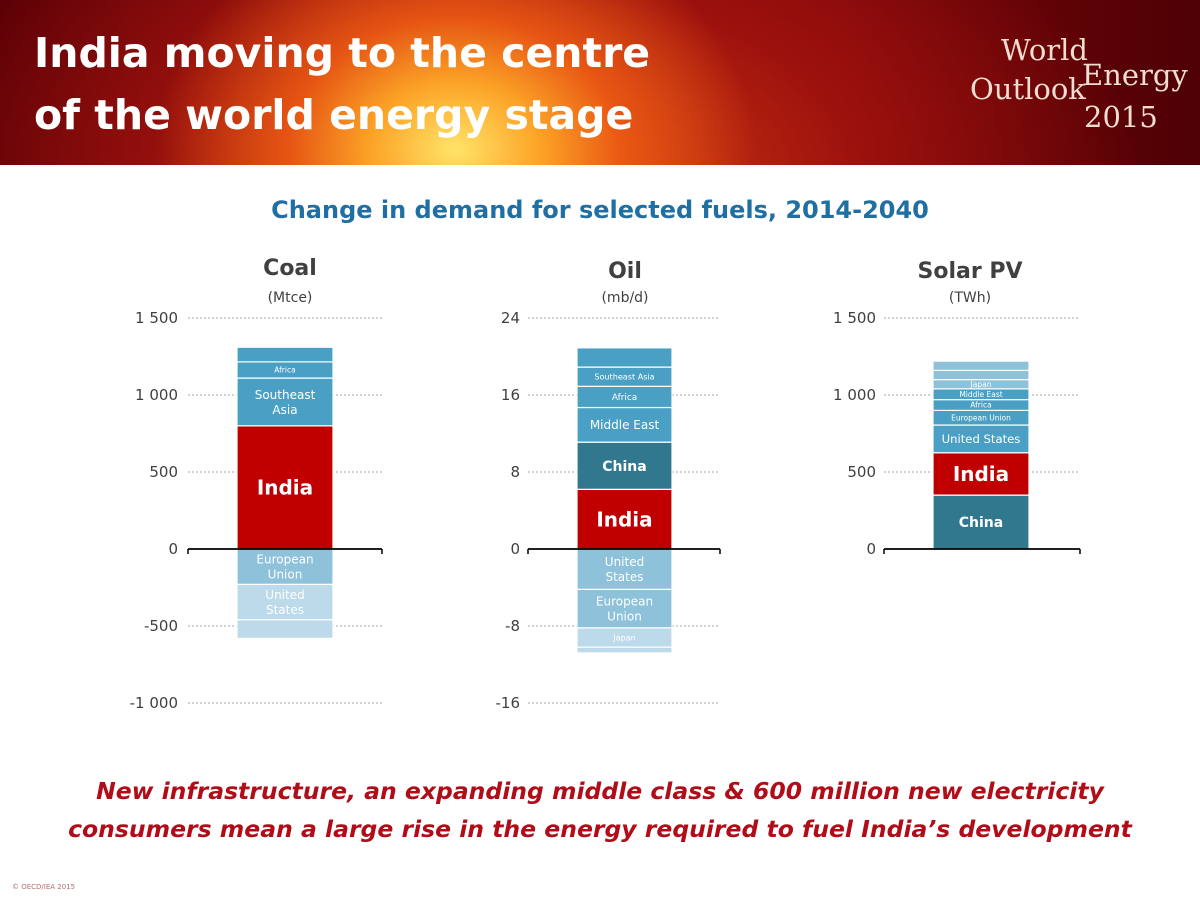 The height and width of the screenshot is (901, 1200). What do you see at coordinates (624, 637) in the screenshot?
I see `oil-label-japan: Japan` at bounding box center [624, 637].